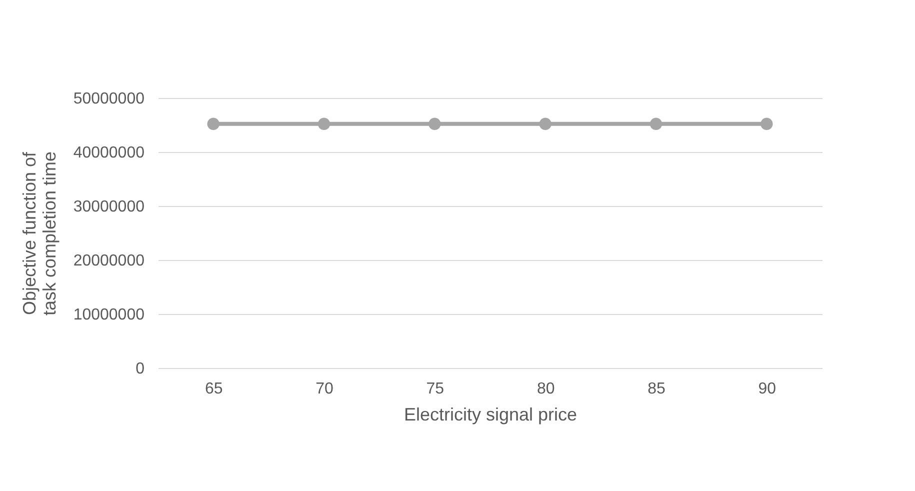  Describe the element at coordinates (39, 233) in the screenshot. I see `y-axis-title: Objective function of task completion time` at that location.